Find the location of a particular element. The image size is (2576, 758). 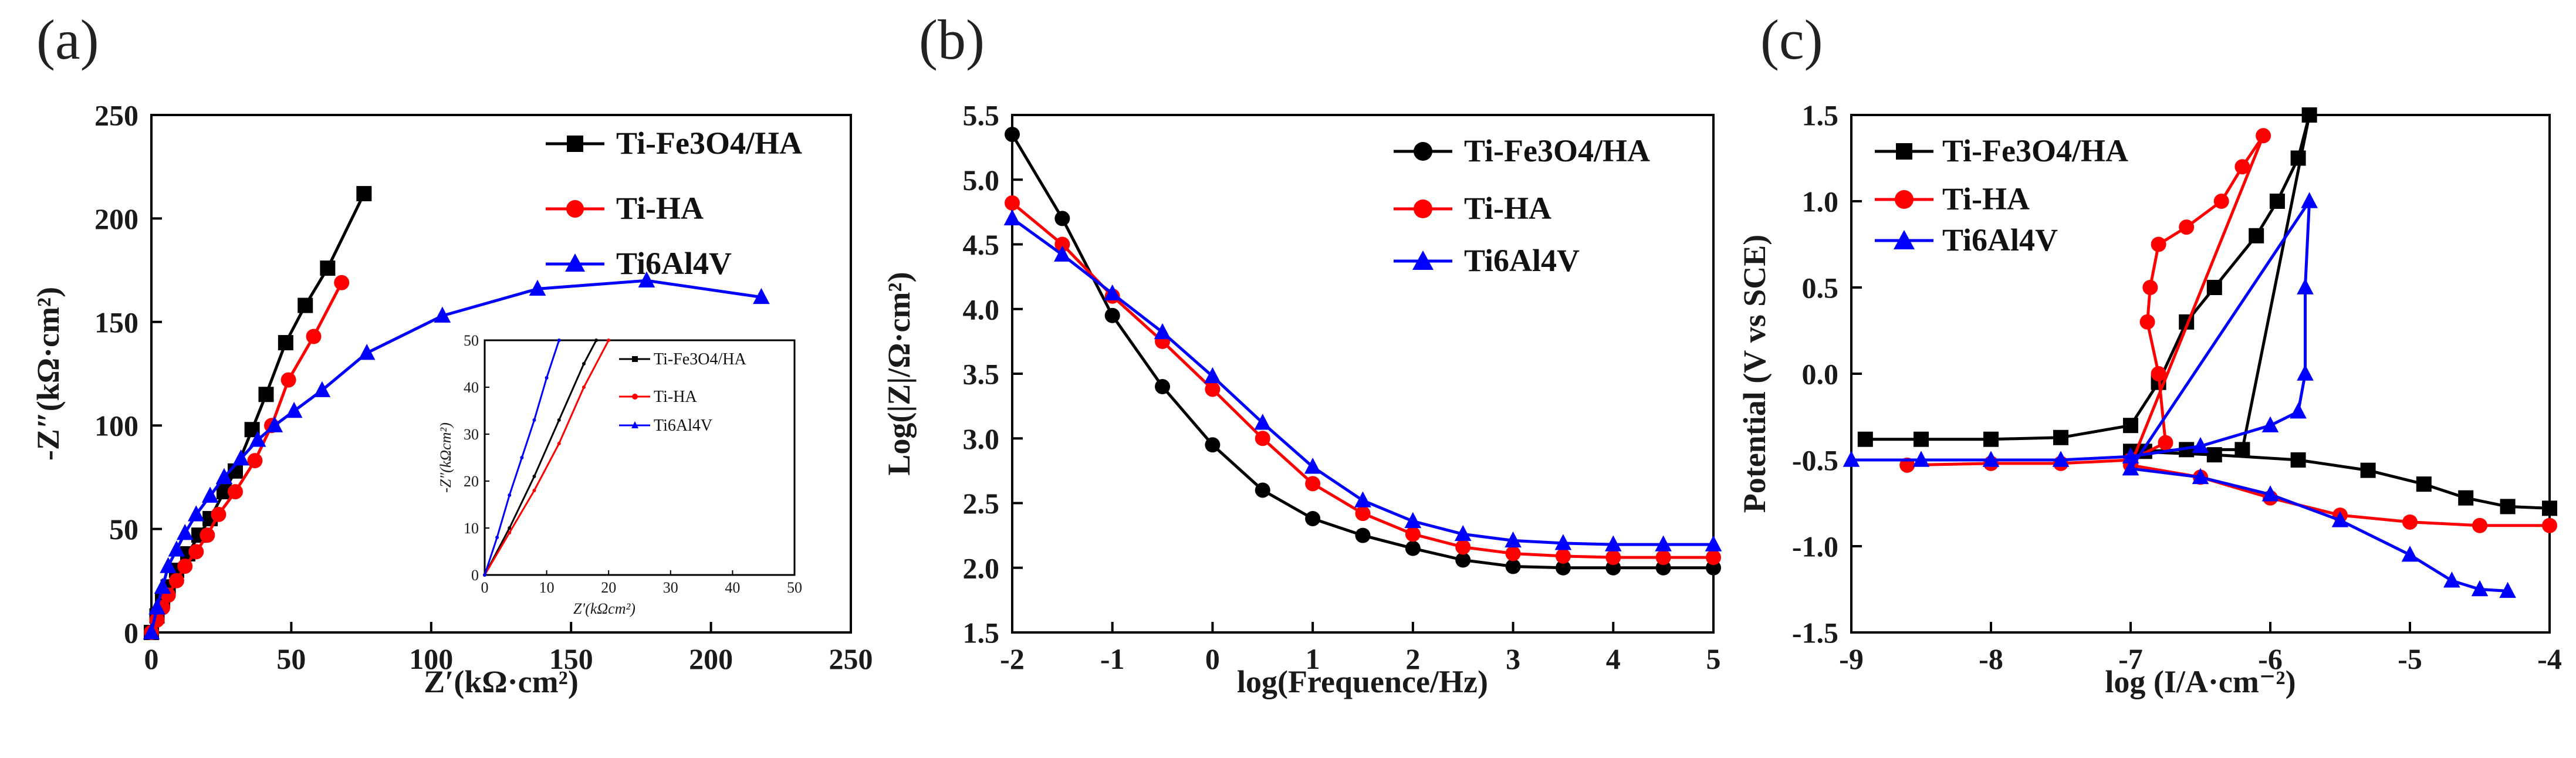

panel-b-ytick-label: 4.0 is located at coordinates (981, 309).